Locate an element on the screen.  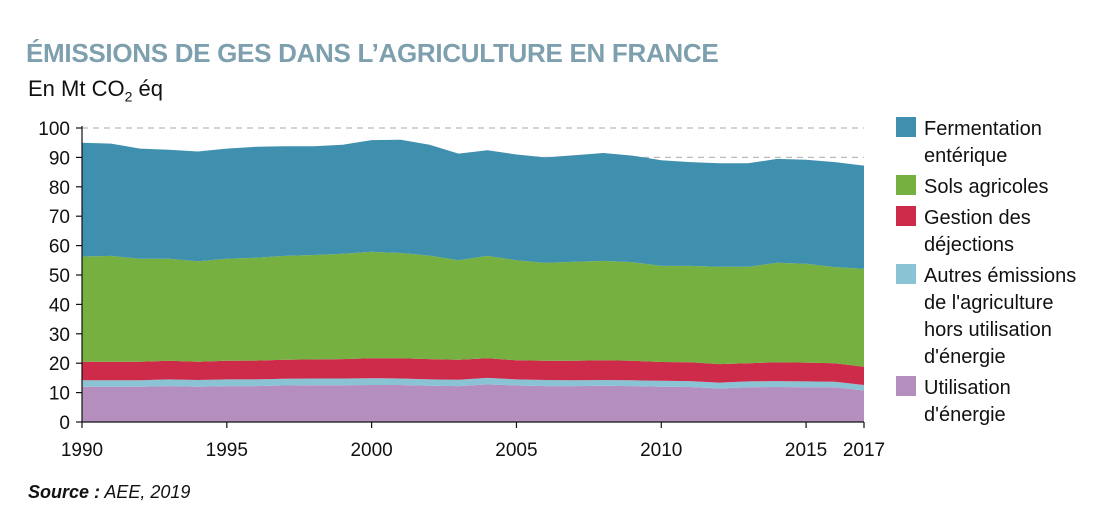
unit-suffix: éq is located at coordinates (147, 88).